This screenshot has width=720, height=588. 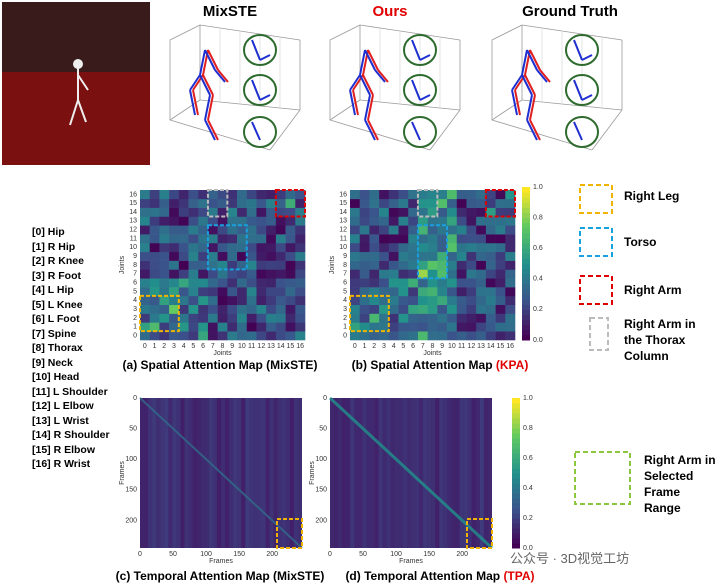 I want to click on x-tick-label: 100, so click(x=206, y=554).